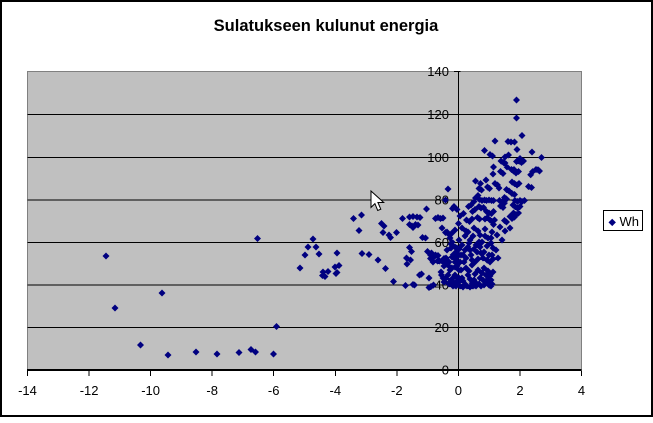 Image resolution: width=653 pixels, height=423 pixels. Describe the element at coordinates (630, 221) in the screenshot. I see `svg-text: Wh` at that location.